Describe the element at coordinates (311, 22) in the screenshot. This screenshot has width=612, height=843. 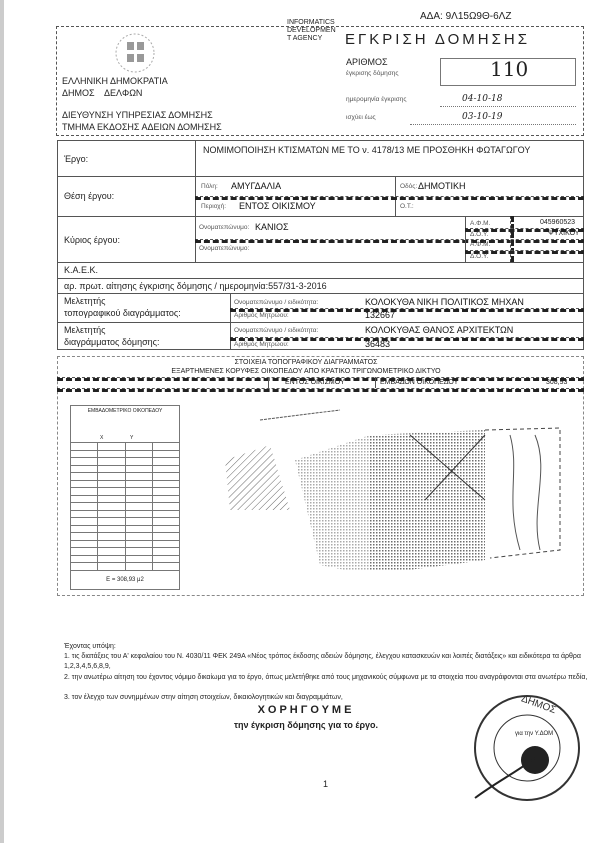
I see `agency-line: INFORMATICS` at that location.